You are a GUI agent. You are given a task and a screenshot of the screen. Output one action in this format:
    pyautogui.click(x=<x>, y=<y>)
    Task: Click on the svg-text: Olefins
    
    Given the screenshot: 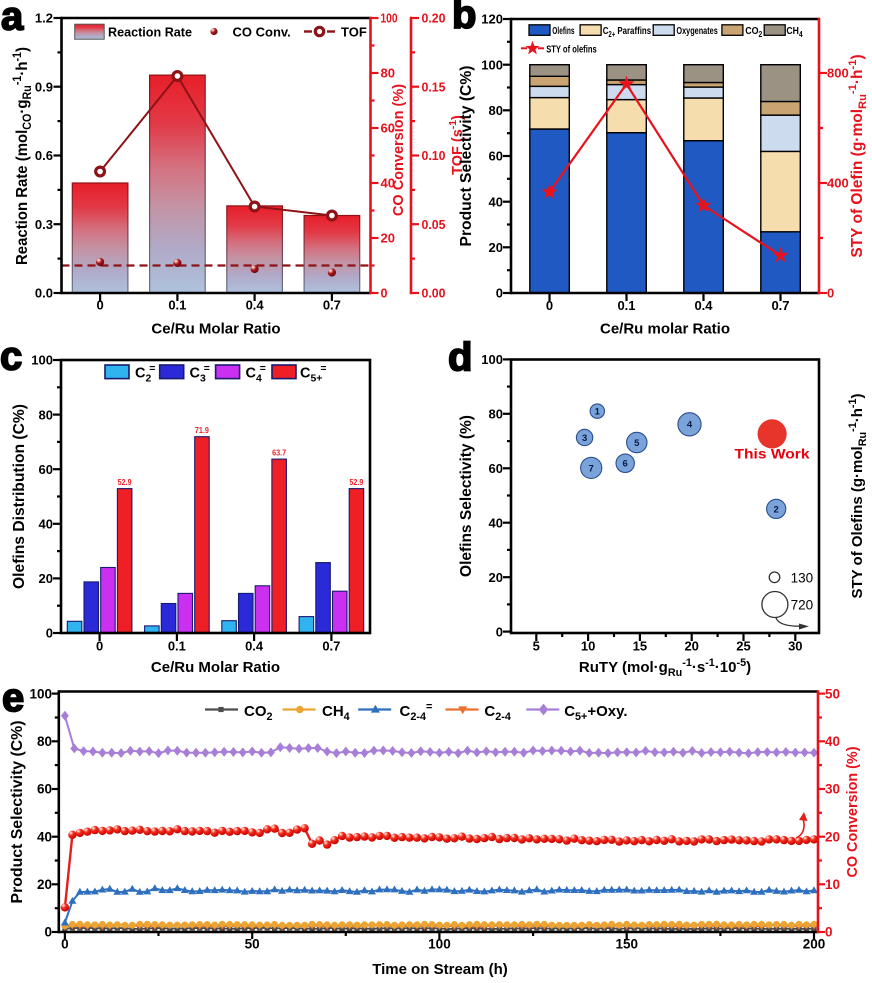 What is the action you would take?
    pyautogui.click(x=563, y=31)
    